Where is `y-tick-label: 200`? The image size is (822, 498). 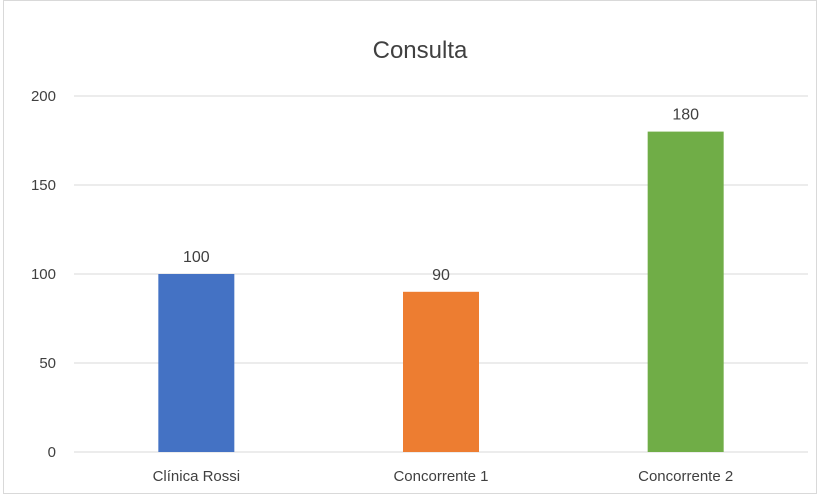
y-tick-label: 200 is located at coordinates (43, 96).